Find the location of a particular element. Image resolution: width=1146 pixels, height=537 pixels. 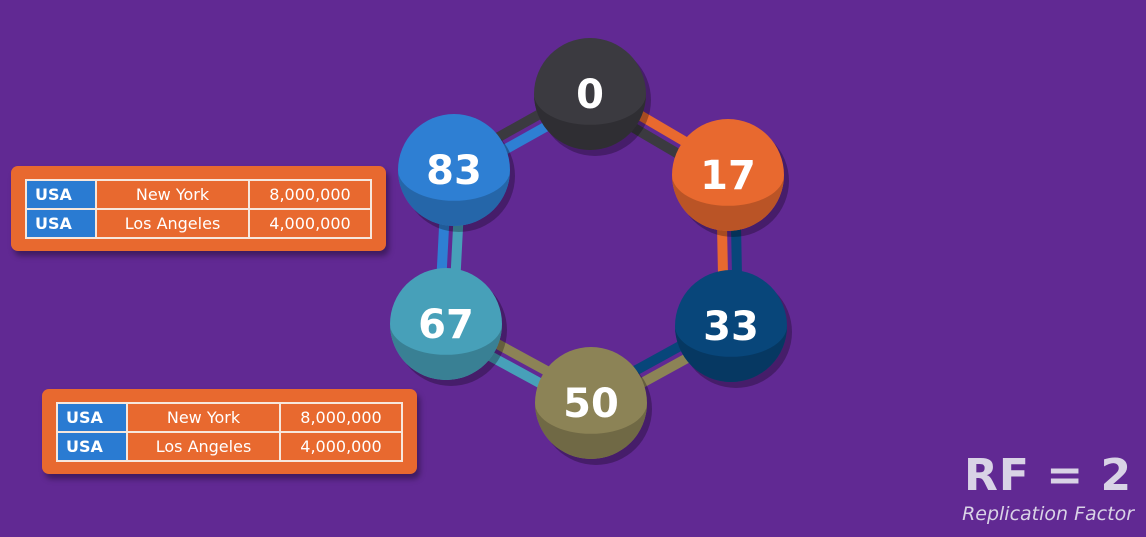

replication-factor-caption: Replication Factor is located at coordinates (1048, 514).